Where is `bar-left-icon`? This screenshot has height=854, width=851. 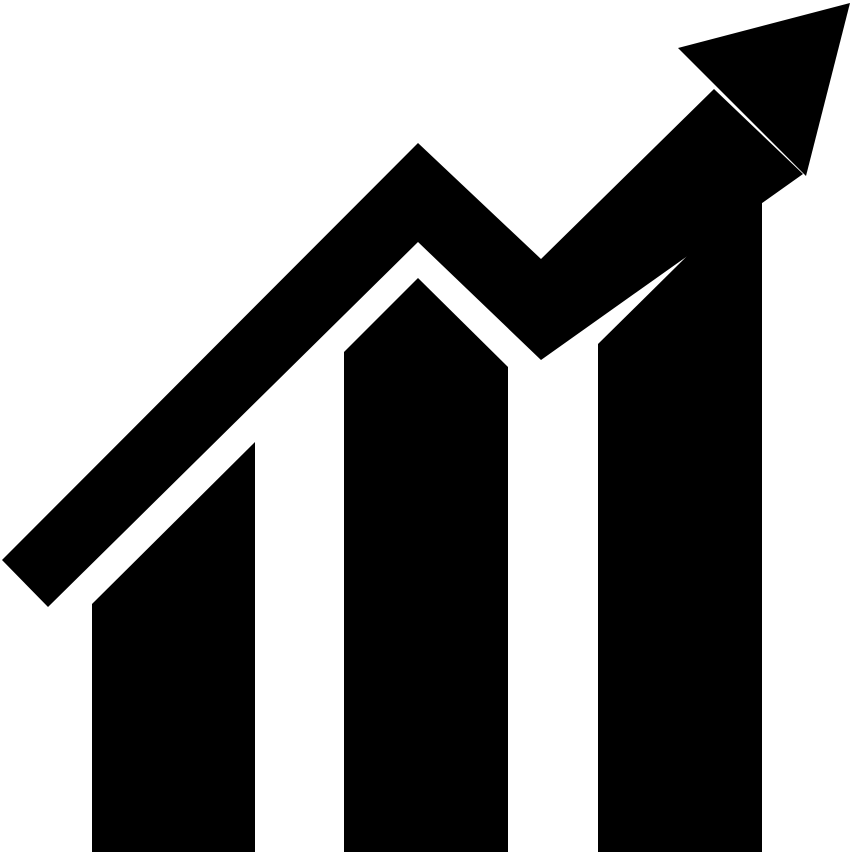 bar-left-icon is located at coordinates (173, 647).